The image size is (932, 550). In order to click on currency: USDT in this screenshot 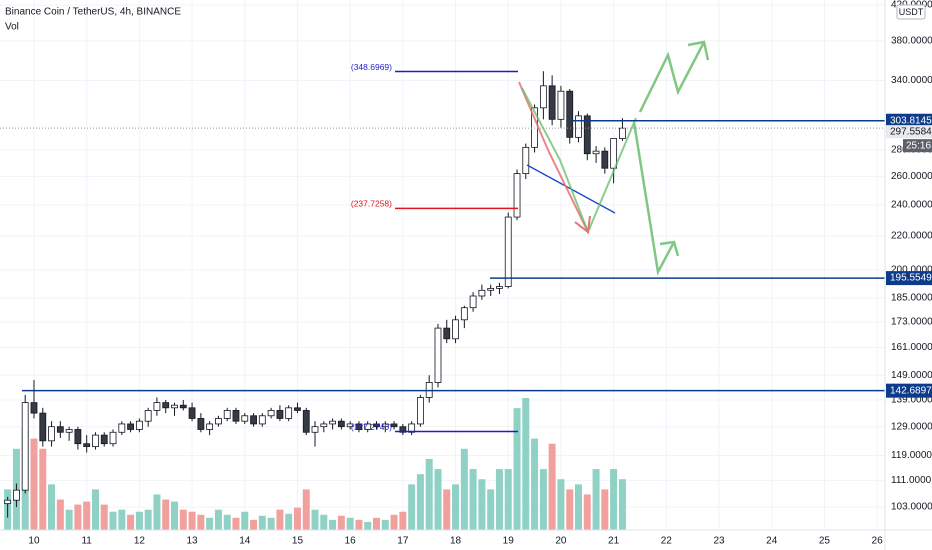, I will do `click(911, 12)`.